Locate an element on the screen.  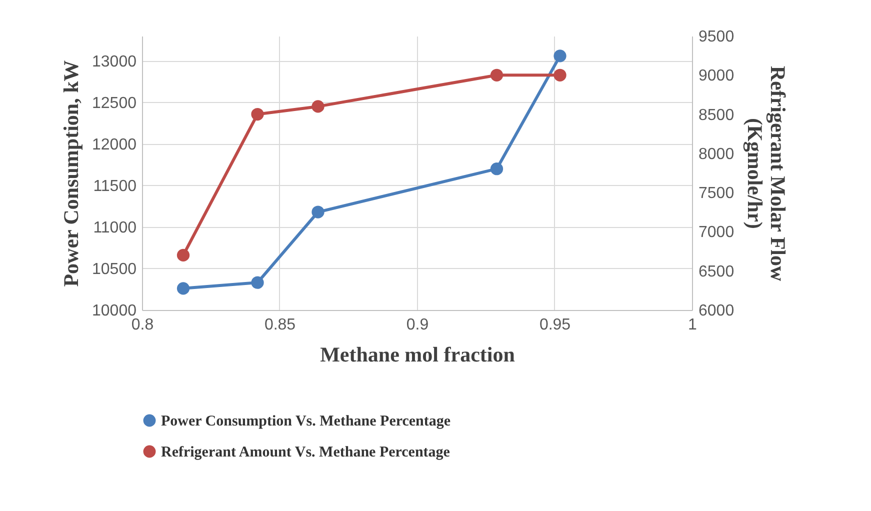
y-tick-label: 10000 is located at coordinates (114, 311).